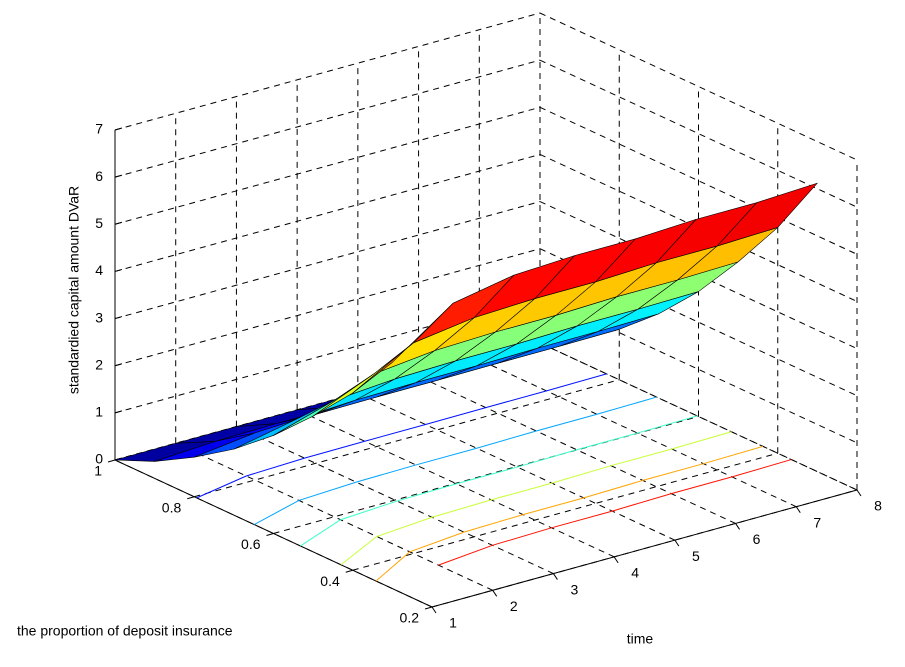 Image resolution: width=905 pixels, height=667 pixels. What do you see at coordinates (575, 589) in the screenshot?
I see `x-tick-label: 3` at bounding box center [575, 589].